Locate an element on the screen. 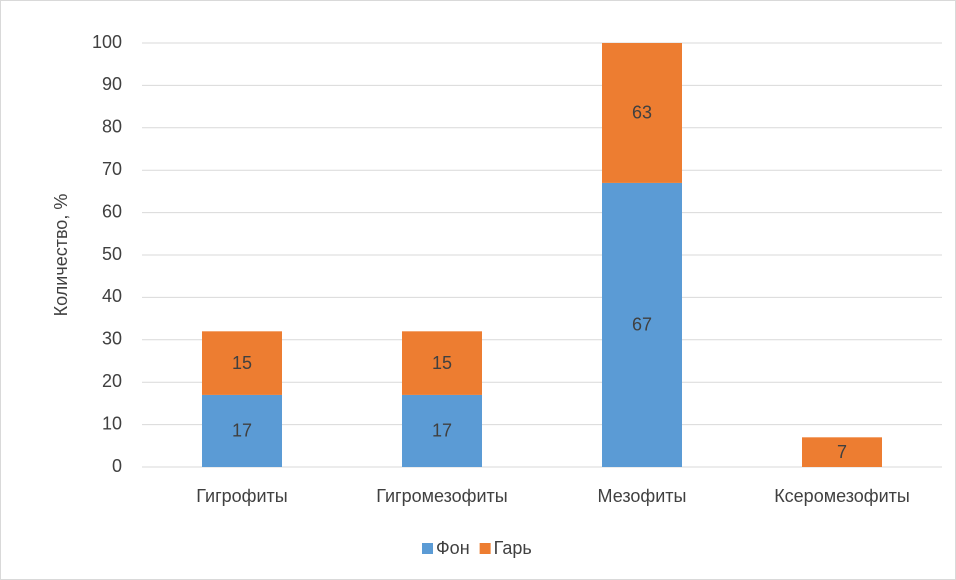 This screenshot has height=580, width=956. data-label: 7 is located at coordinates (842, 452).